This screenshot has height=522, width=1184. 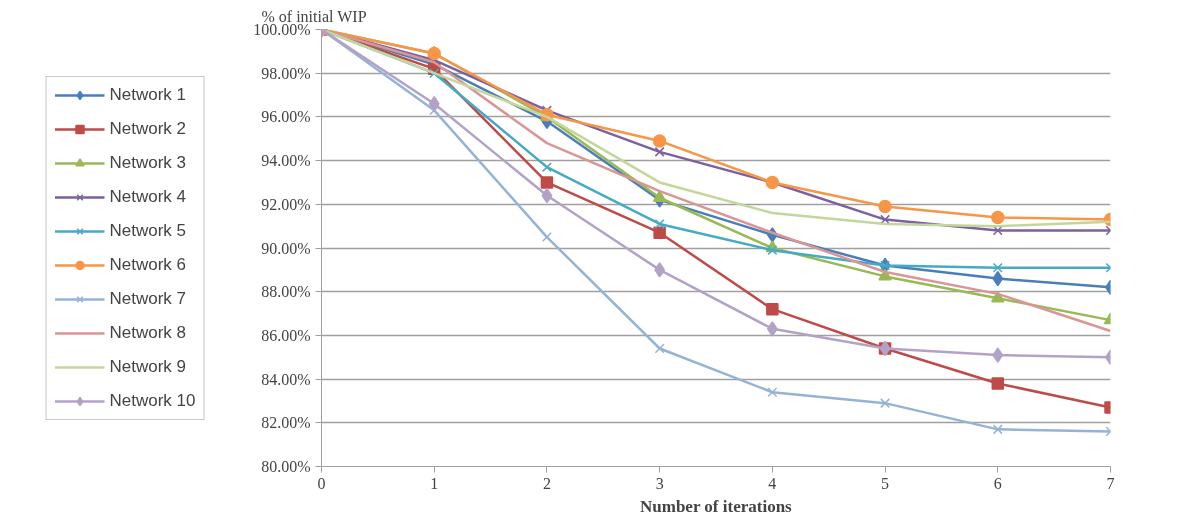 I want to click on y-tick-label: 94.00%, so click(x=286, y=161).